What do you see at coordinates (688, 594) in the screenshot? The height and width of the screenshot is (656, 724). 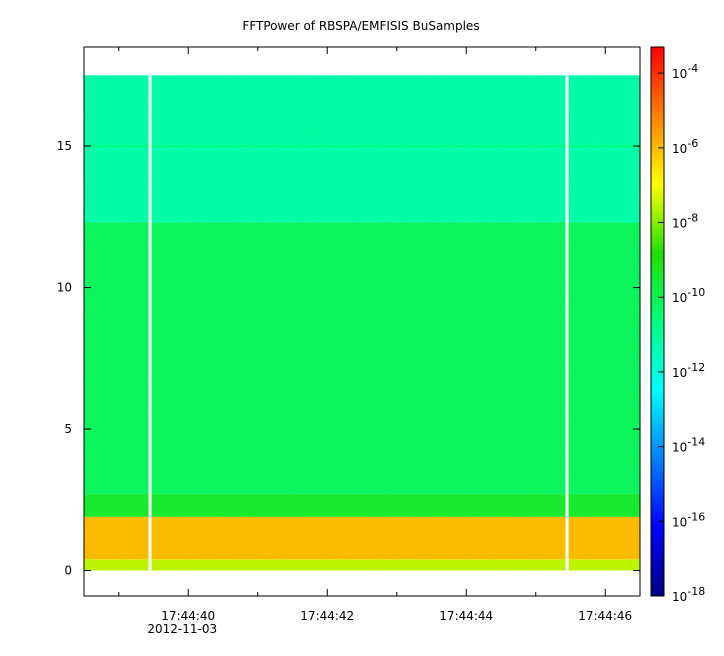 I see `colorbar-tick-label-7: 10⁻¹⁸` at bounding box center [688, 594].